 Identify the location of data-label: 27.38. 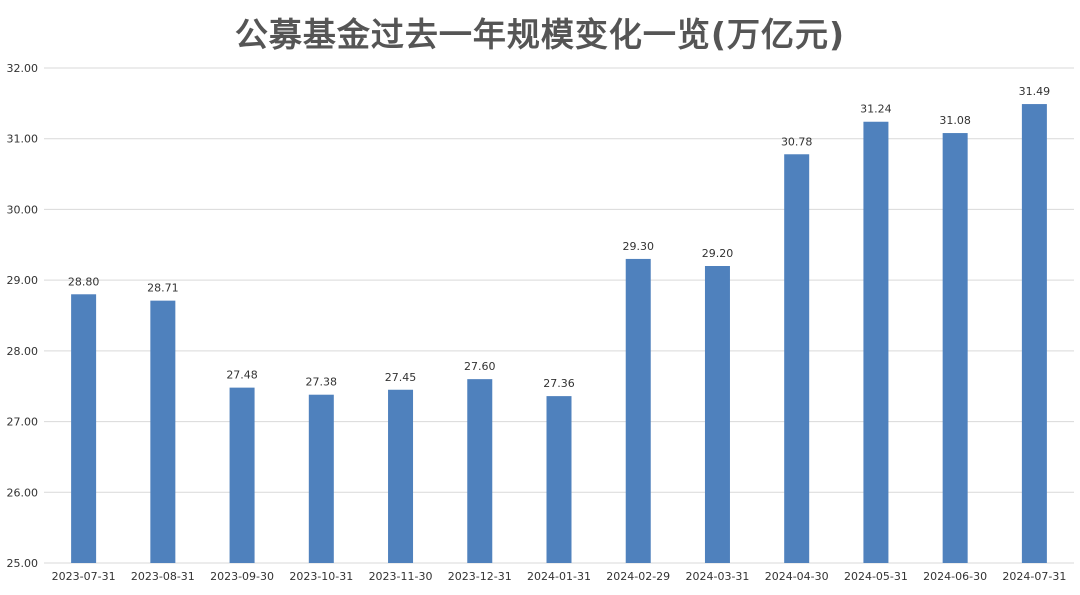
(322, 382).